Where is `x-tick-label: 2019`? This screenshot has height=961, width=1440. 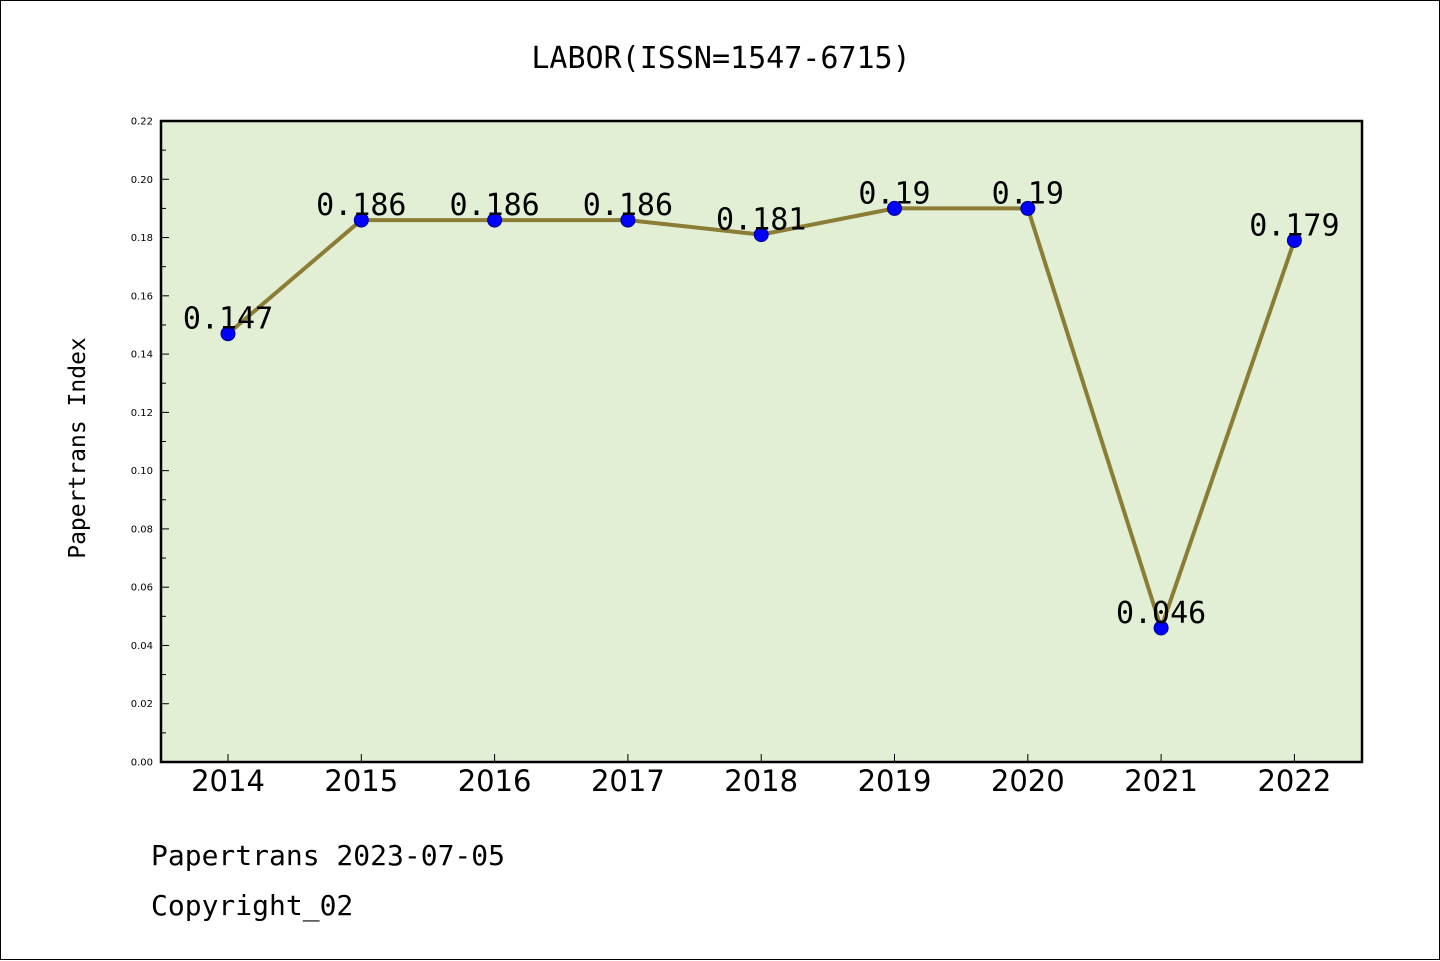
x-tick-label: 2019 is located at coordinates (895, 781).